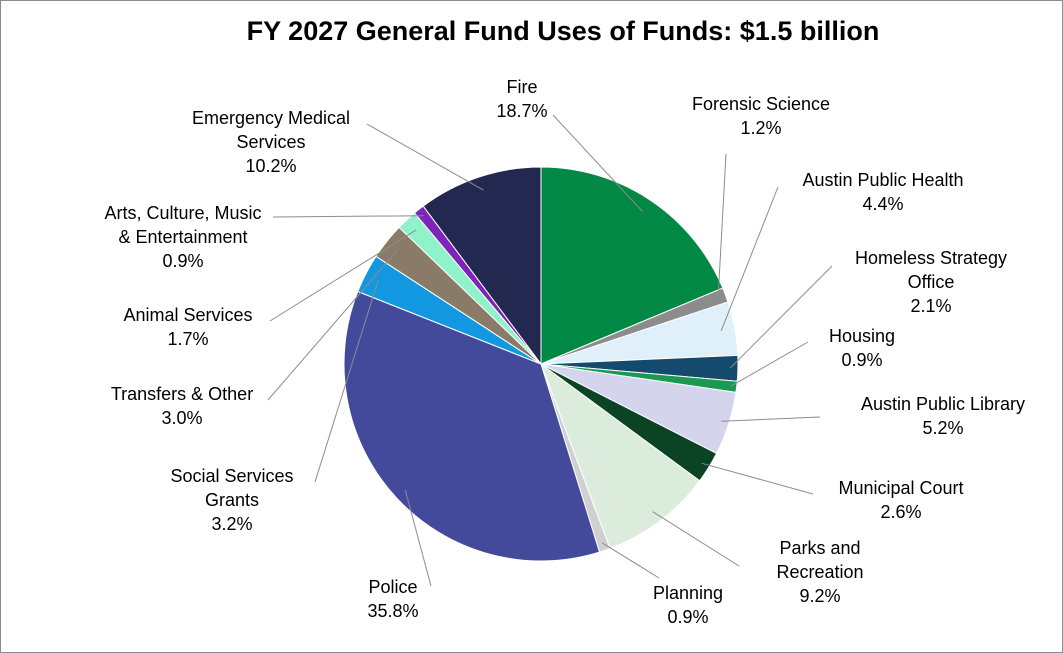 The height and width of the screenshot is (653, 1063). Describe the element at coordinates (187, 327) in the screenshot. I see `slice-label: Animal Services 1.7%` at that location.